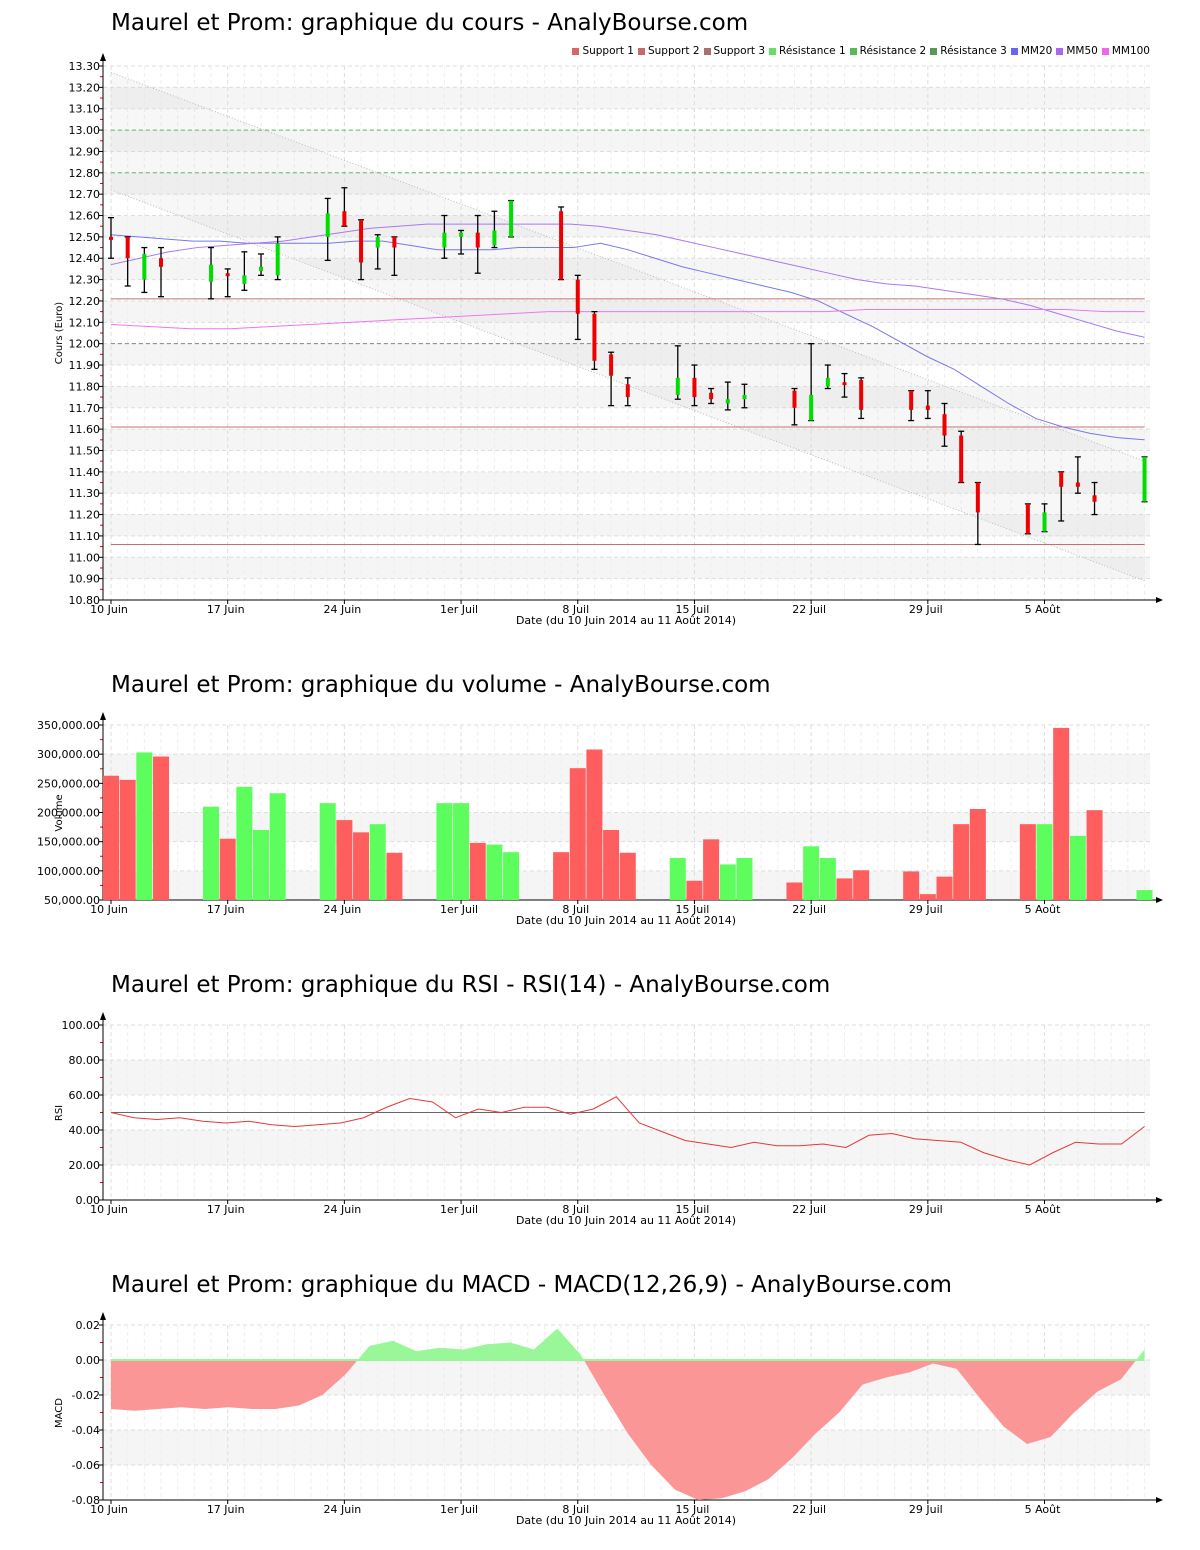  Describe the element at coordinates (734, 51) in the screenshot. I see `legend-item: Support 3` at that location.